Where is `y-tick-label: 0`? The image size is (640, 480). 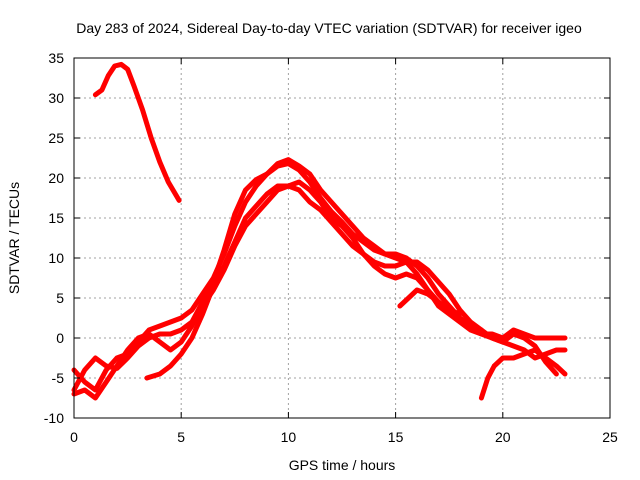 y-tick-label: 0 is located at coordinates (60, 338).